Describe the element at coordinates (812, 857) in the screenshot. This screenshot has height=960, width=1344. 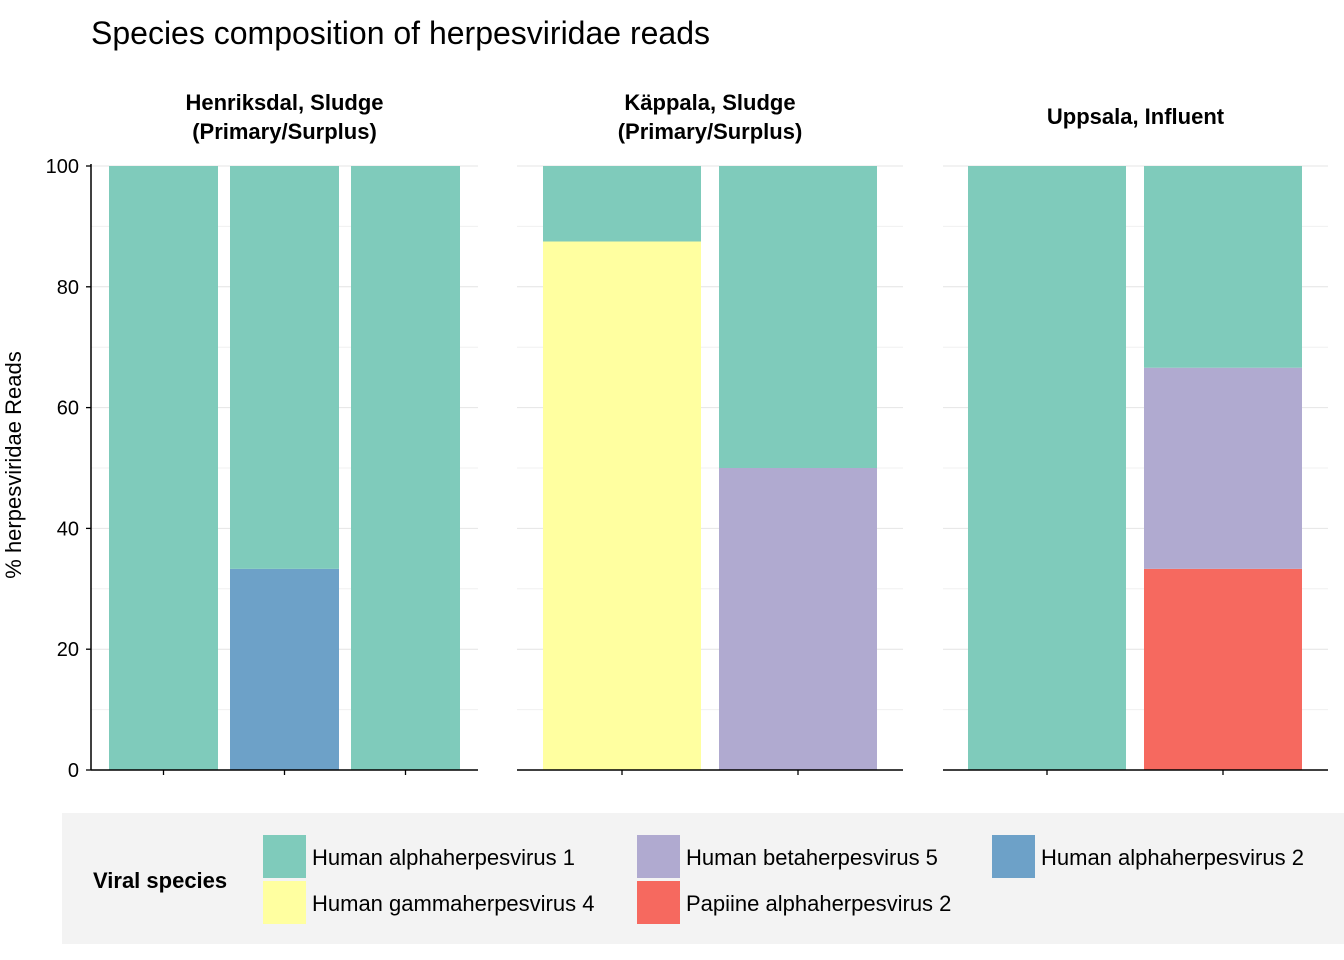
I see `legend-label: Human betaherpesvirus 5` at that location.